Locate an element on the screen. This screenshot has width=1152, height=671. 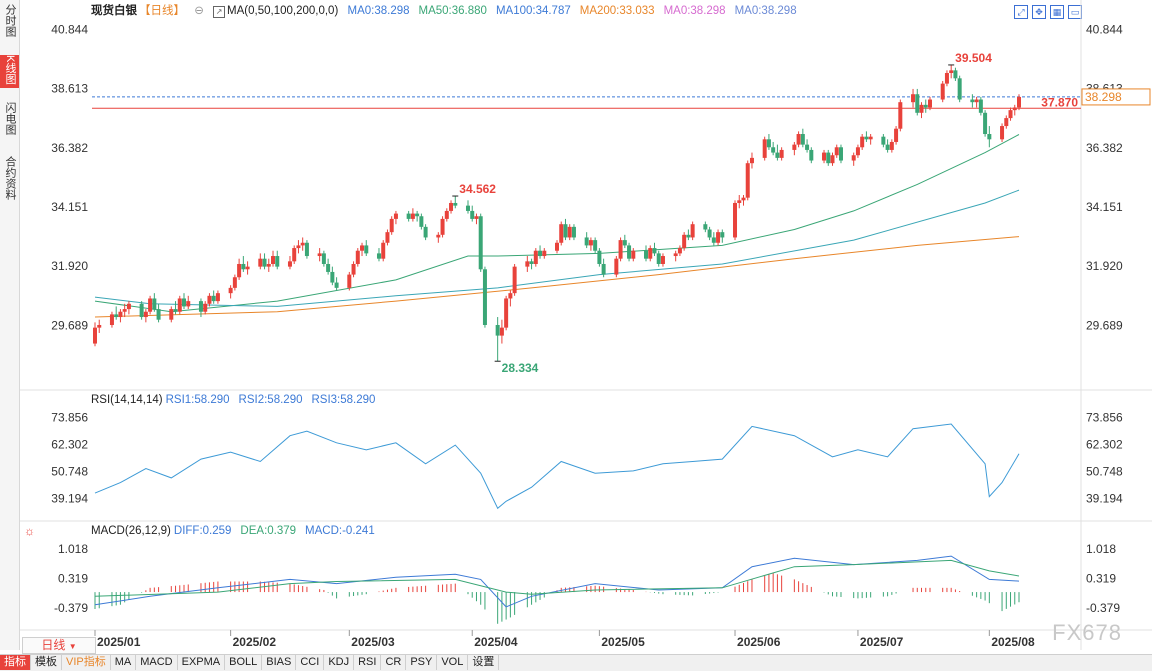
indicator-tab-macd: MACD is located at coordinates (157, 662).